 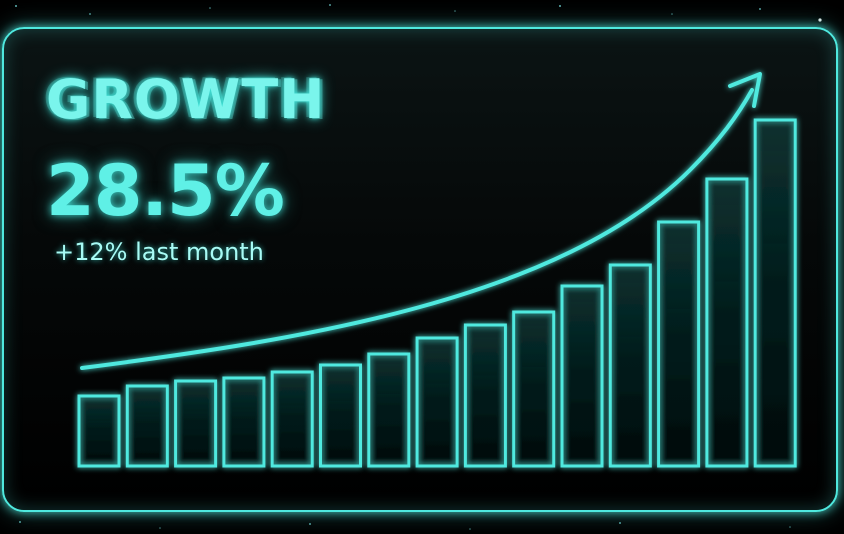 I want to click on trend-arrowhead-icon, so click(x=745, y=90).